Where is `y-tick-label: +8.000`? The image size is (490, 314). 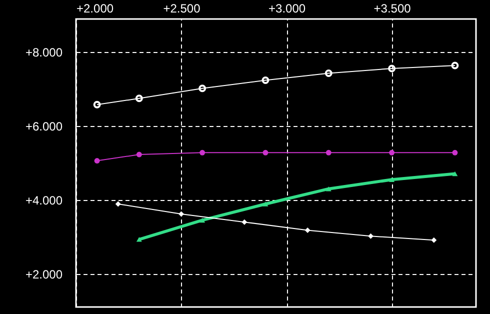 y-tick-label: +8.000 is located at coordinates (44, 53).